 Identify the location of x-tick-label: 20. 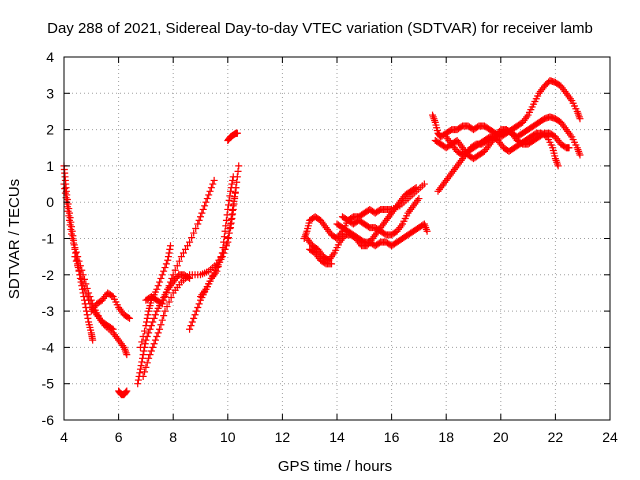
(501, 437).